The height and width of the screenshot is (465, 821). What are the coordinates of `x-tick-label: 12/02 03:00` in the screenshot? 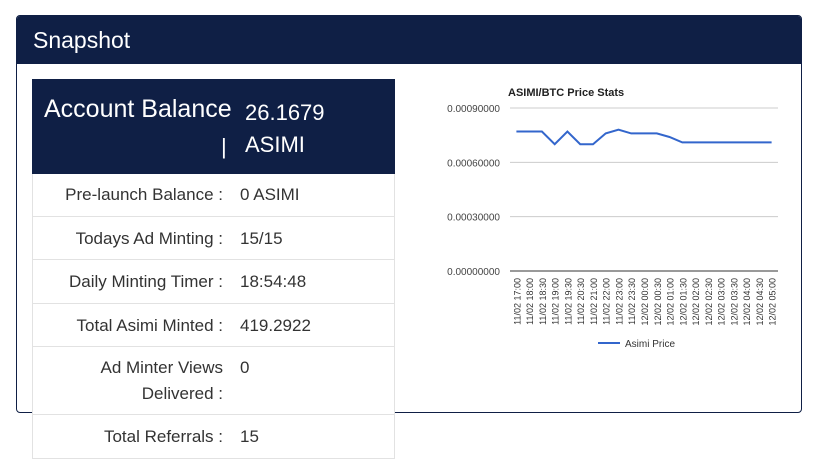 It's located at (722, 302).